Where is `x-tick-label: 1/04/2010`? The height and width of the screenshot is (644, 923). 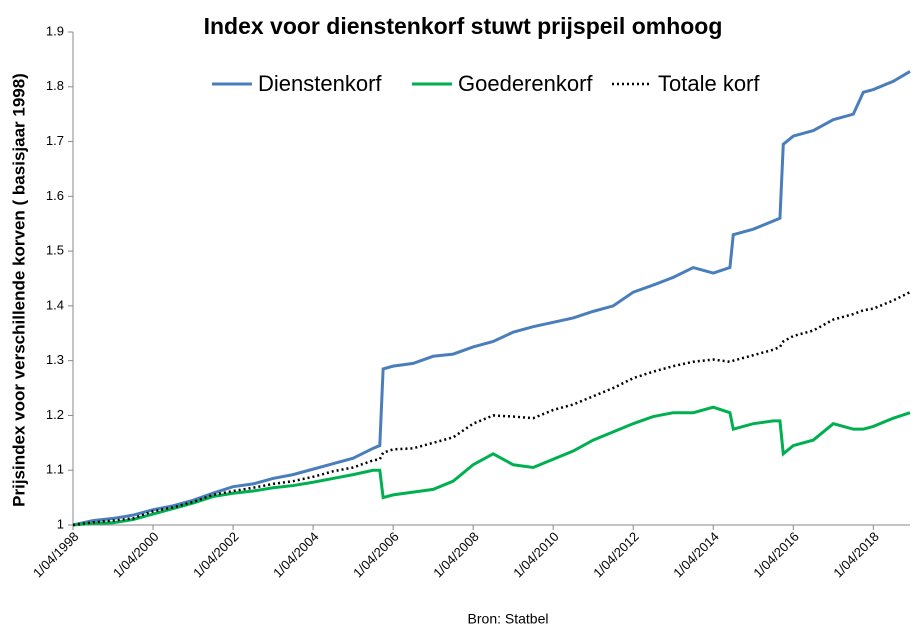 x-tick-label: 1/04/2010 is located at coordinates (536, 555).